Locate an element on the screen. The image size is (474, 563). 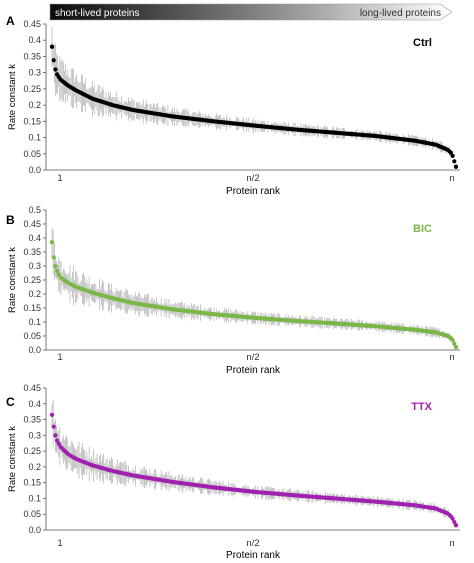
gradient-bar is located at coordinates (251, 12).